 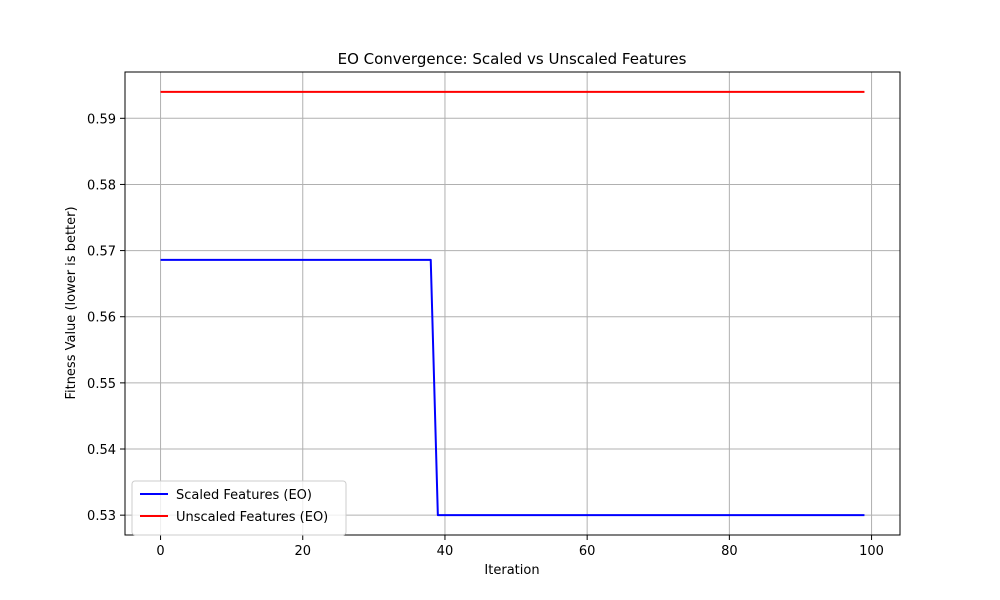 I want to click on x-tick-label: 80, so click(x=729, y=551).